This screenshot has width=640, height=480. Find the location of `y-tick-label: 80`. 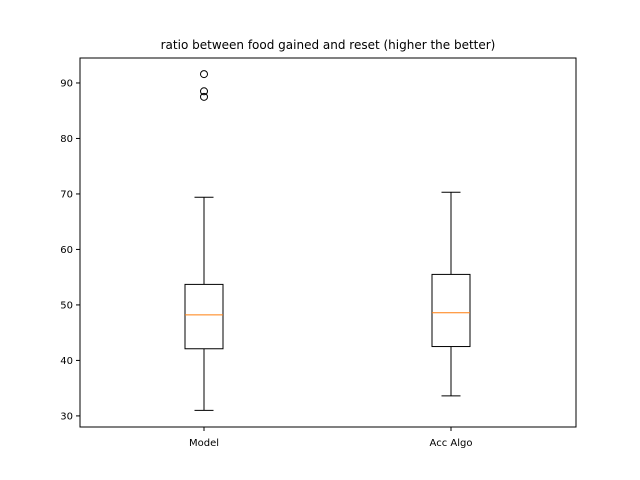

y-tick-label: 80 is located at coordinates (66, 139).